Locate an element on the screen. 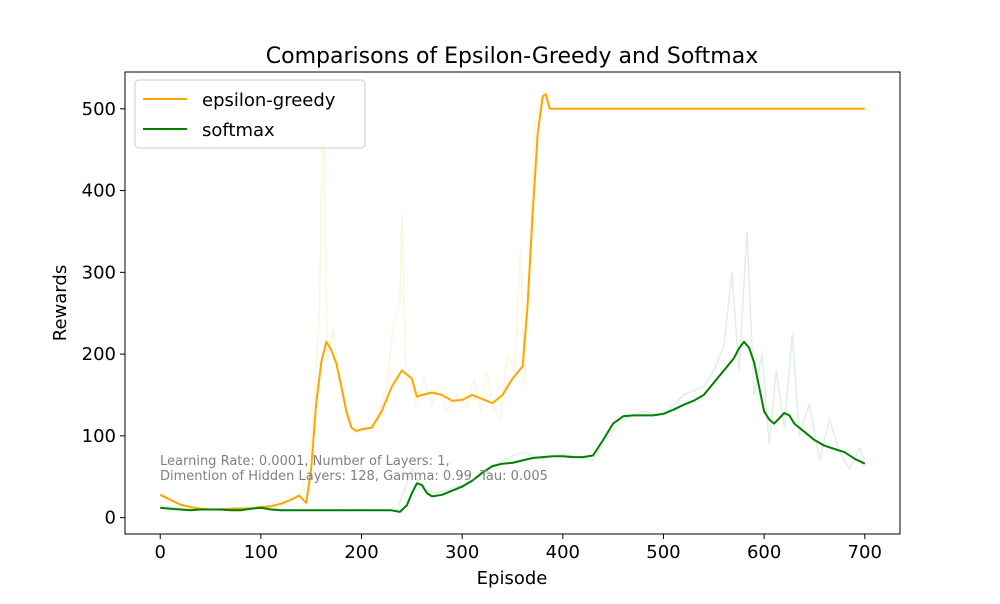  y-tick-label-0: 0 is located at coordinates (110, 518).